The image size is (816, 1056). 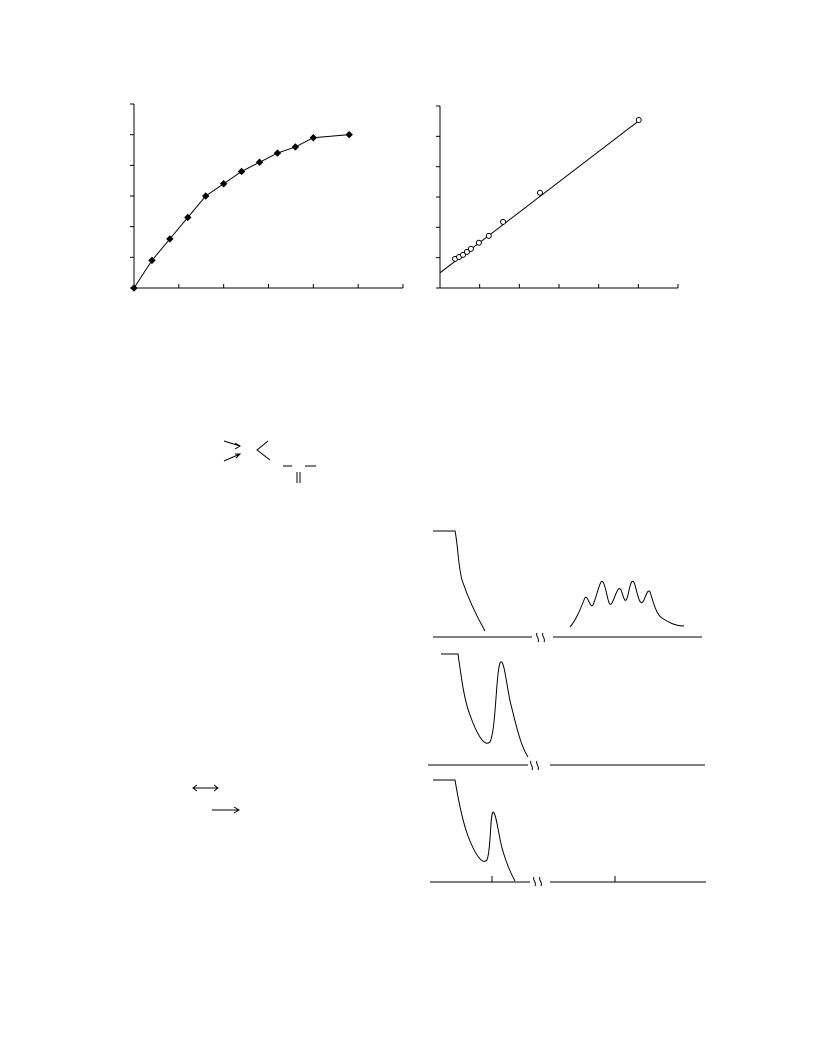 I want to click on structure-fragment, so click(x=269, y=461).